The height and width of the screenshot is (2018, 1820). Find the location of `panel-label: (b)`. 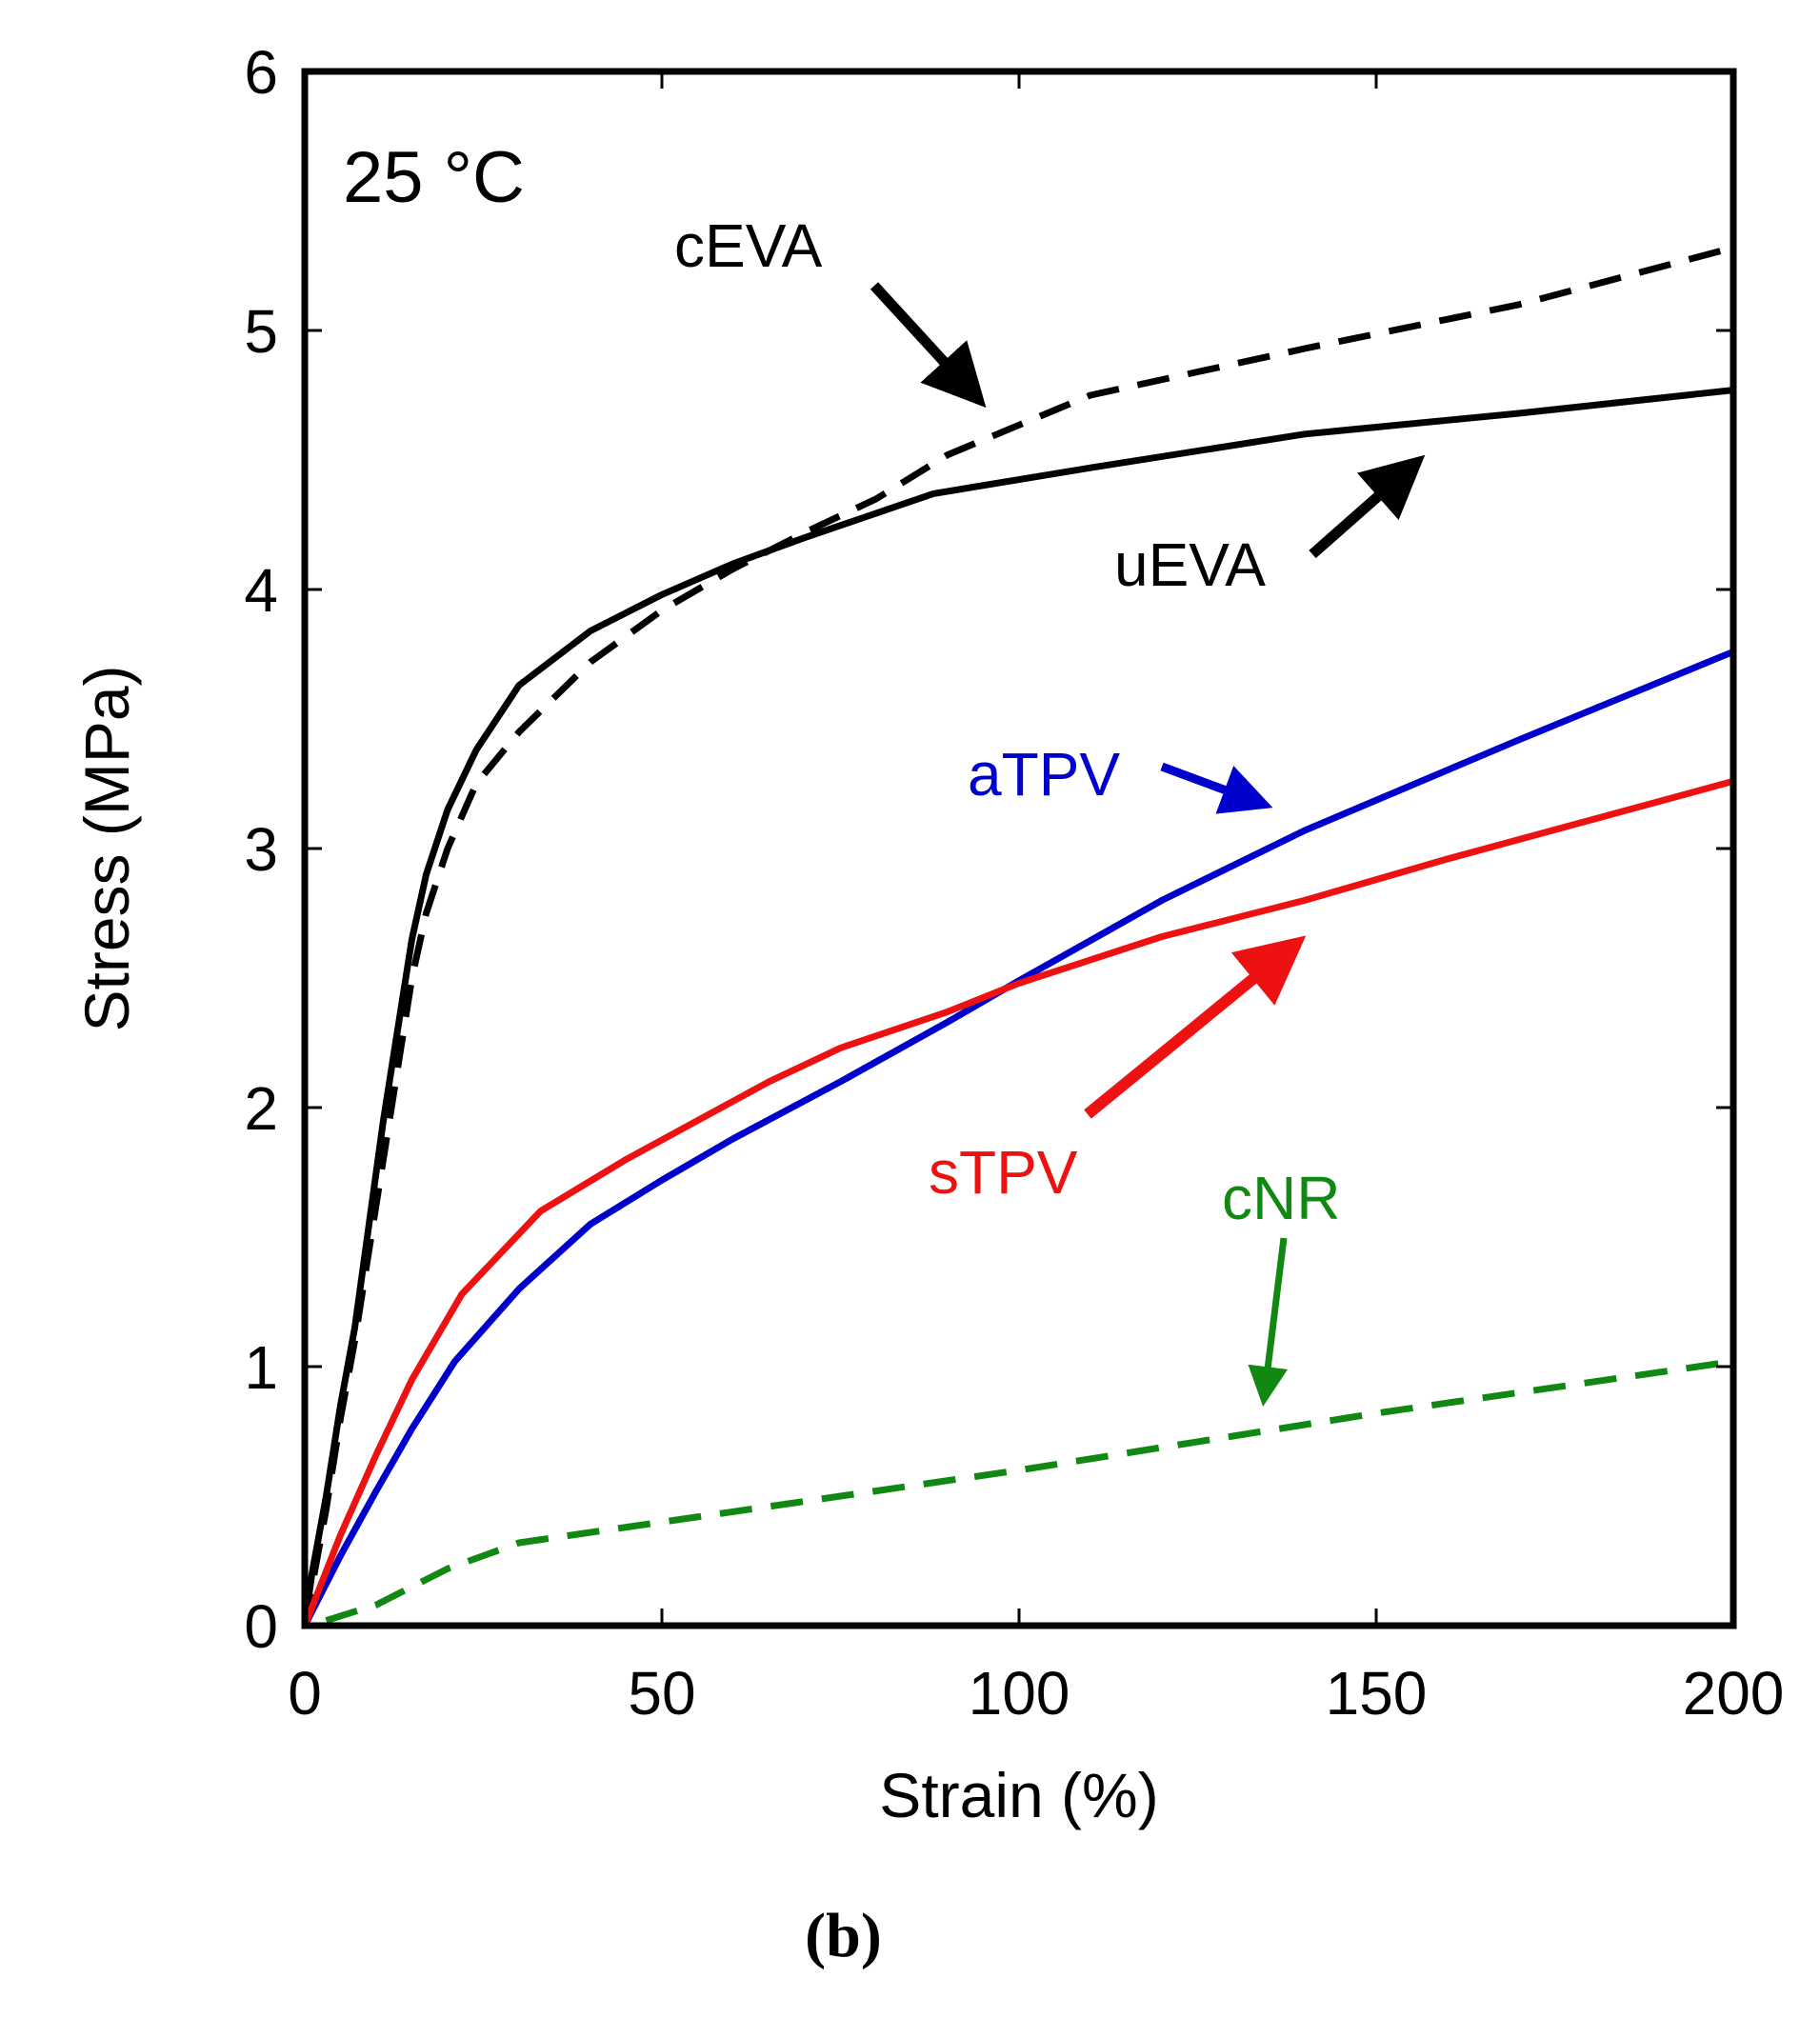

panel-label: (b) is located at coordinates (910, 1936).